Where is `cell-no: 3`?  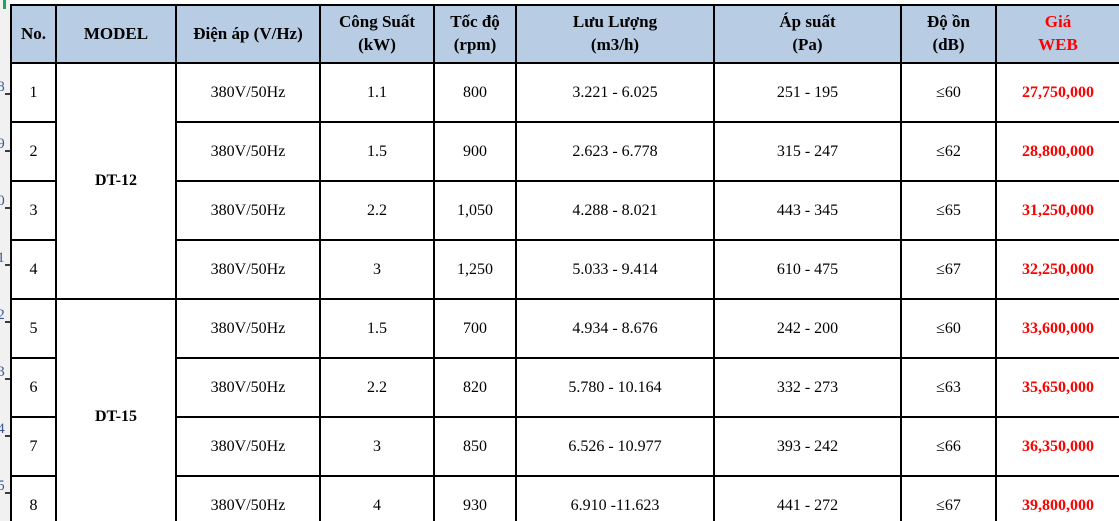 cell-no: 3 is located at coordinates (33, 210).